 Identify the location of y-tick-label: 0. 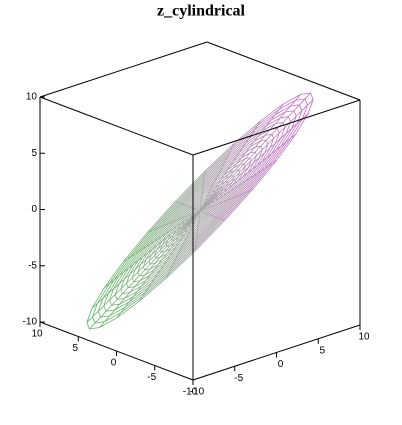
(114, 363).